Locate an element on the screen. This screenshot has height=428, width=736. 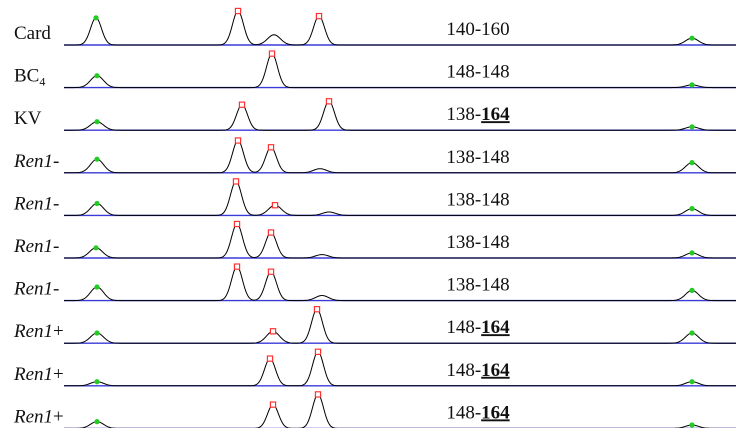
lane-4: Ren1- 138-148 is located at coordinates (374, 155).